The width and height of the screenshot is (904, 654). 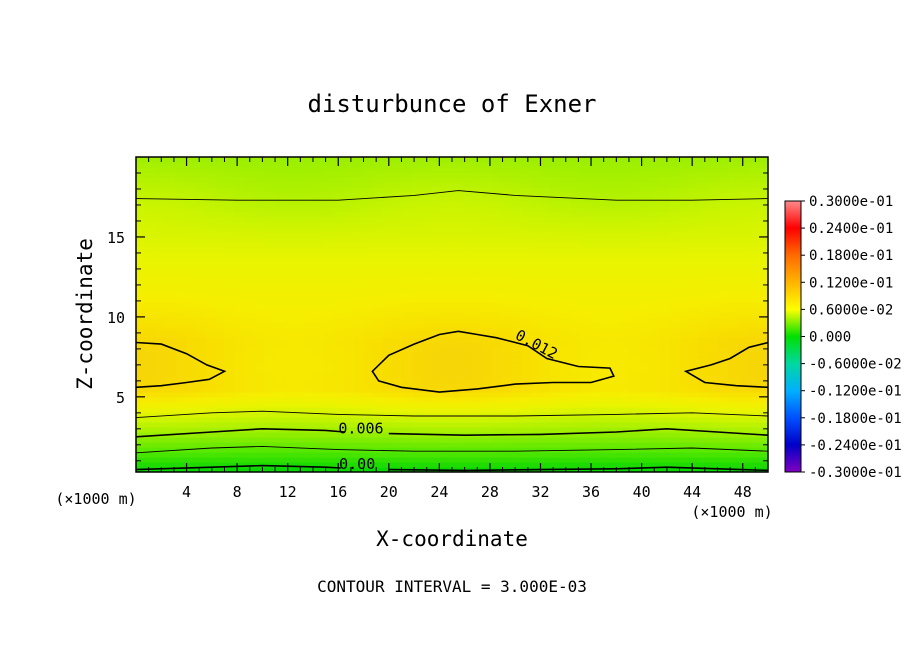 What do you see at coordinates (743, 492) in the screenshot?
I see `x-tick-label: 48` at bounding box center [743, 492].